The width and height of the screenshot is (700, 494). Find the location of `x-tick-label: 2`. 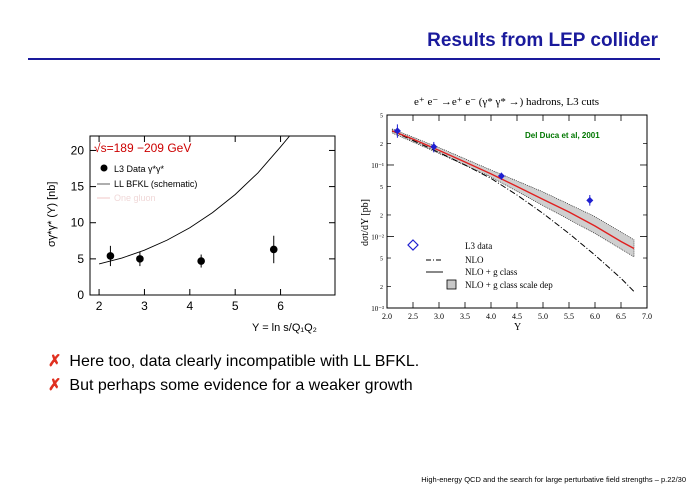

x-tick-label: 2 is located at coordinates (99, 306).